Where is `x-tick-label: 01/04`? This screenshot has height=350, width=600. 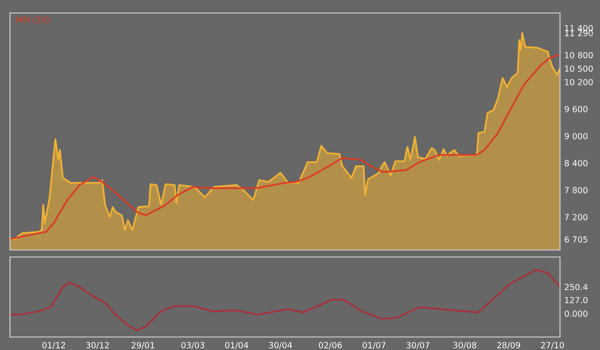
x-tick-label: 01/04 is located at coordinates (236, 345).